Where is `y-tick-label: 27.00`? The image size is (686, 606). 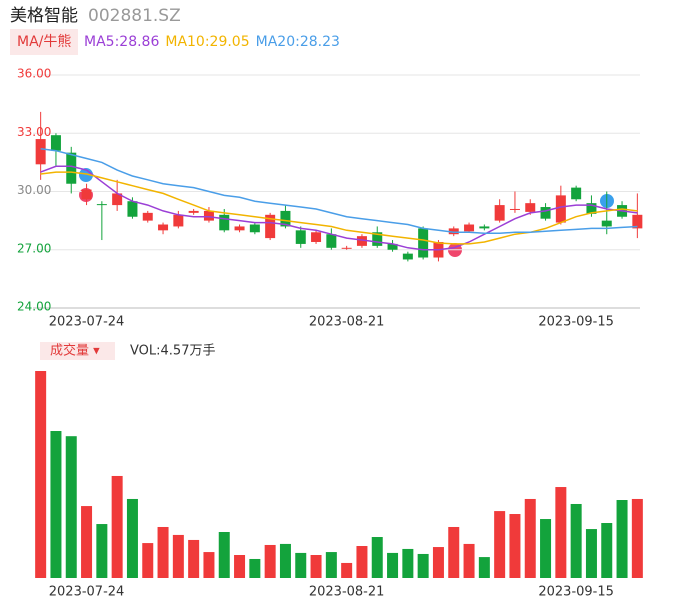 y-tick-label: 27.00 is located at coordinates (34, 248).